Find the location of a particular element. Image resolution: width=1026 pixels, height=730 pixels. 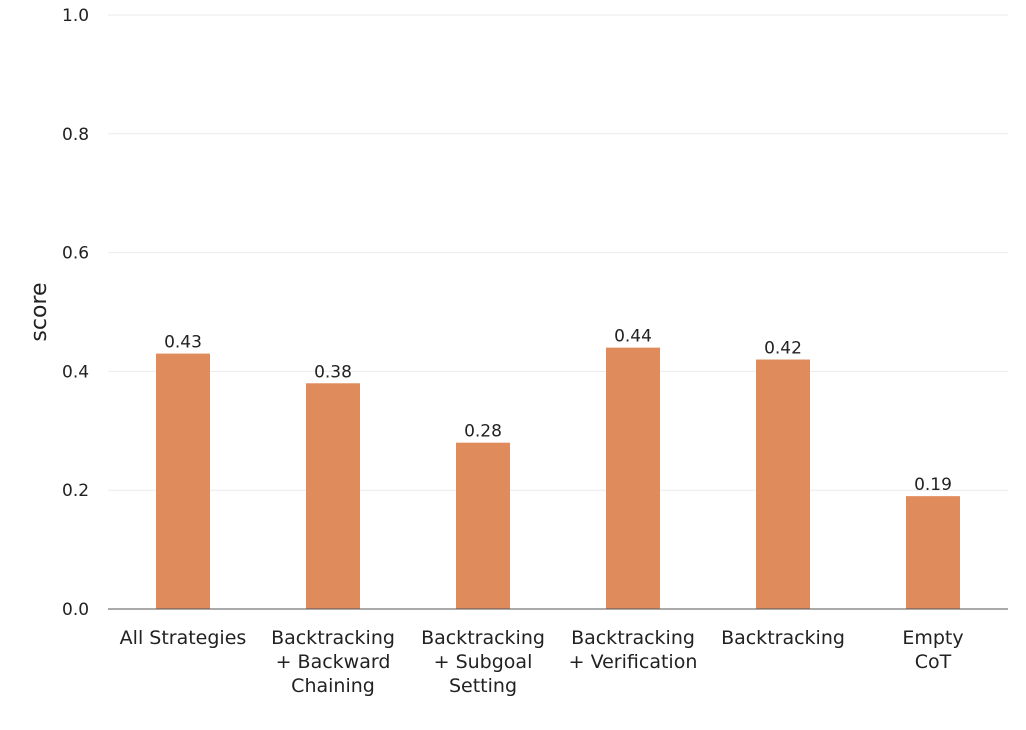

x-tick-label: Backtracking + Verification is located at coordinates (633, 650).